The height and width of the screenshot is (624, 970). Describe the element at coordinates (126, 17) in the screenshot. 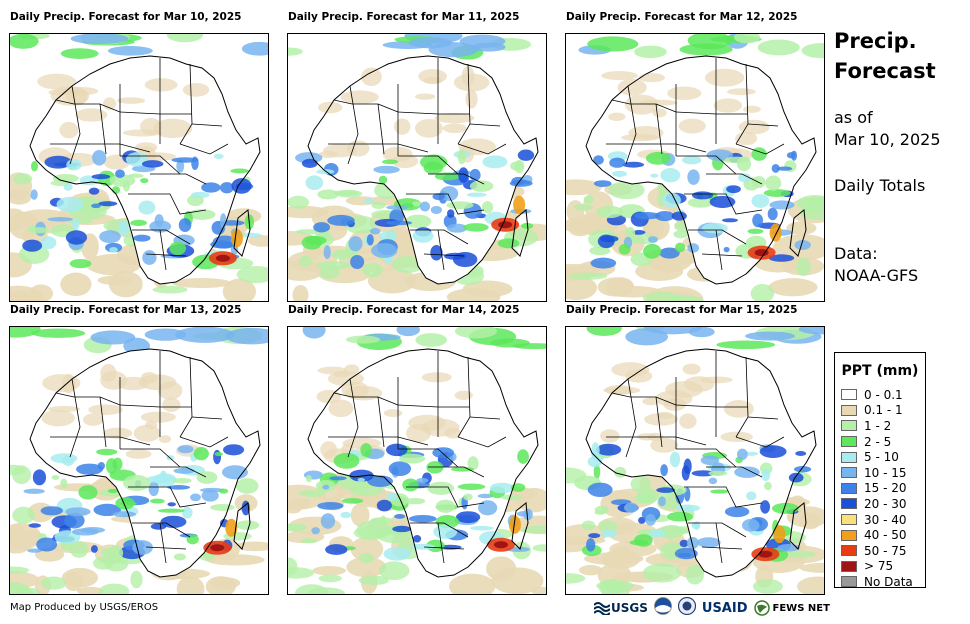

I see `panel-title: Daily Precip. Forecast for Mar 10, 2025` at that location.